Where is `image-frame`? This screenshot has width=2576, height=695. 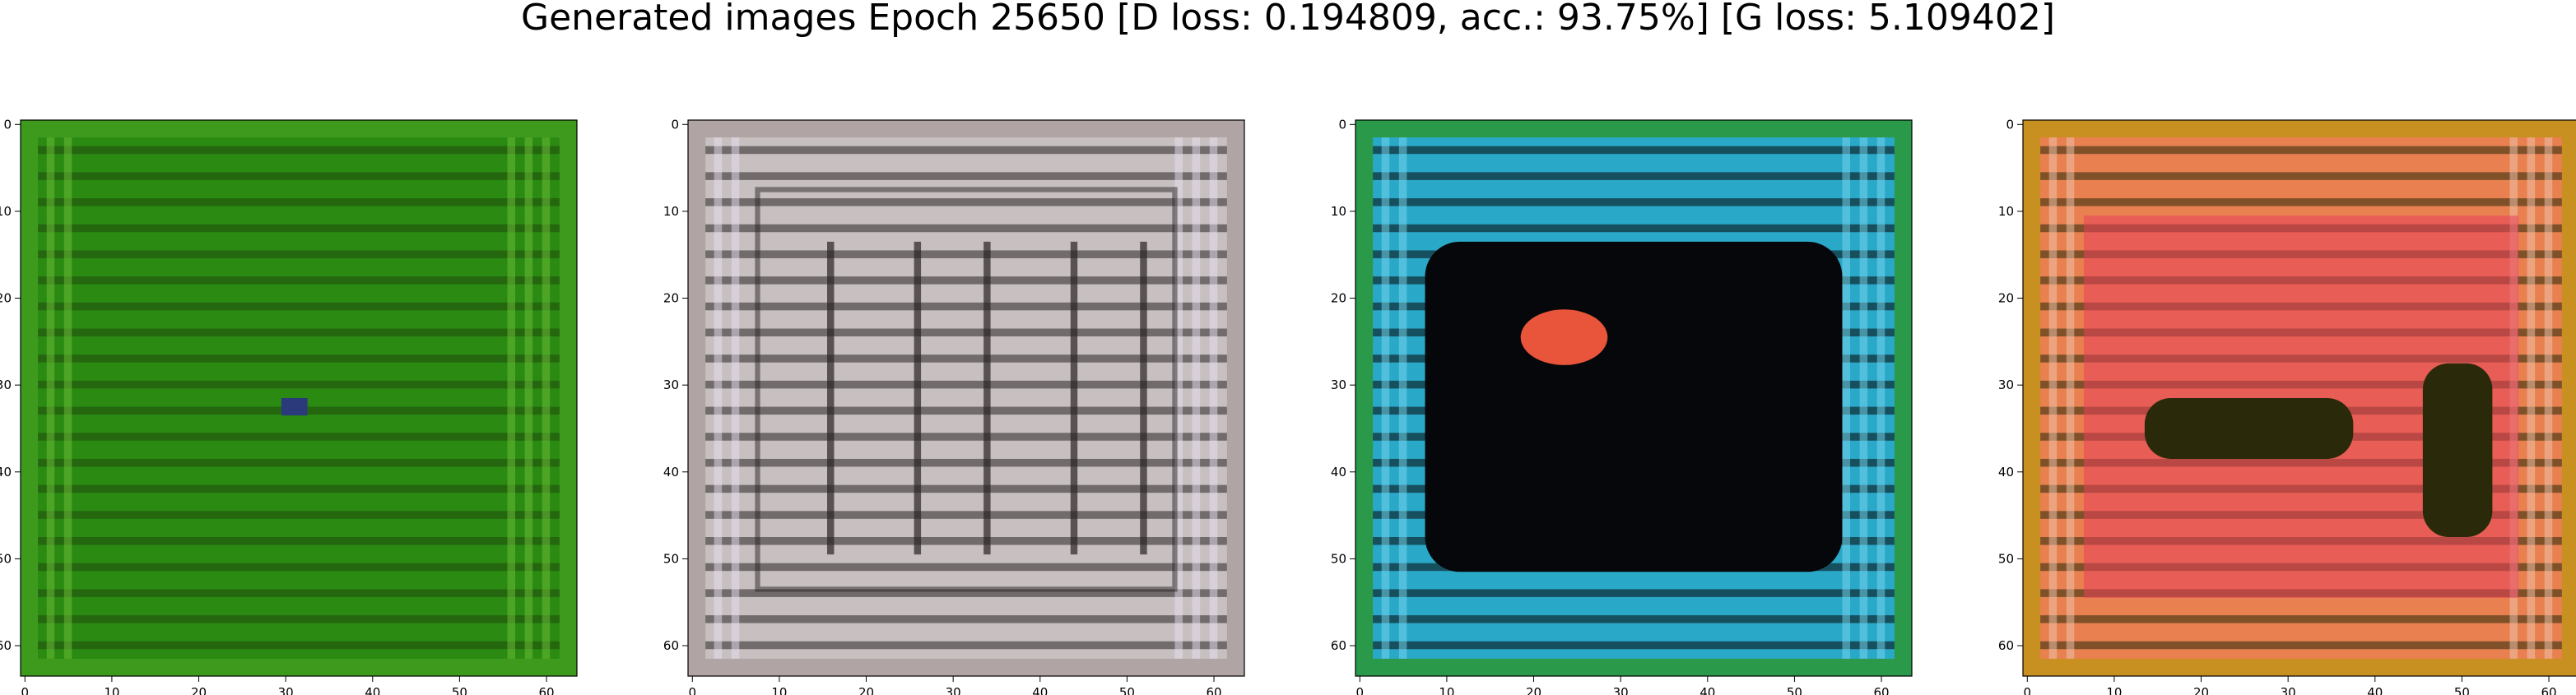 image-frame is located at coordinates (966, 389).